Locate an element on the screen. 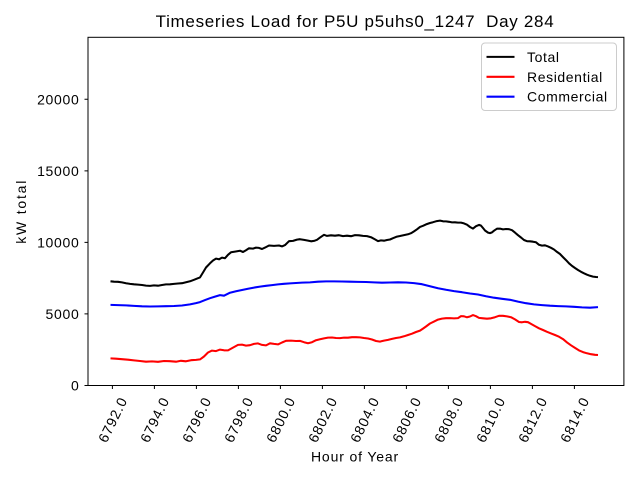 The height and width of the screenshot is (480, 640). svg-text: Total is located at coordinates (543, 57).